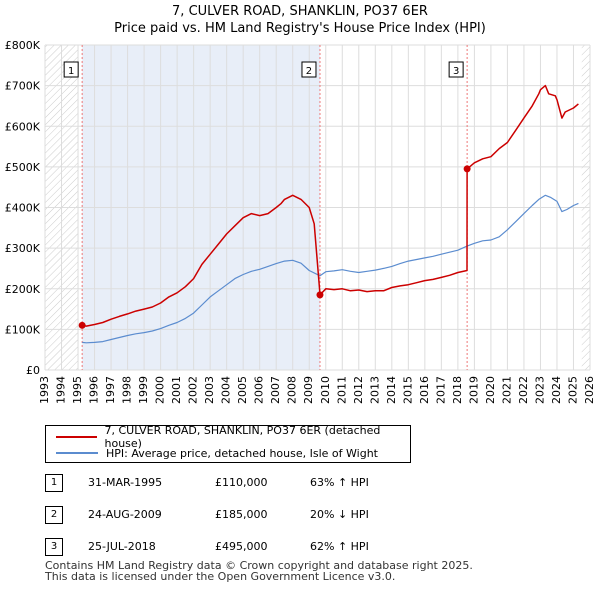 The height and width of the screenshot is (590, 600). Describe the element at coordinates (490, 390) in the screenshot. I see `x-tick-label: 2020` at that location.